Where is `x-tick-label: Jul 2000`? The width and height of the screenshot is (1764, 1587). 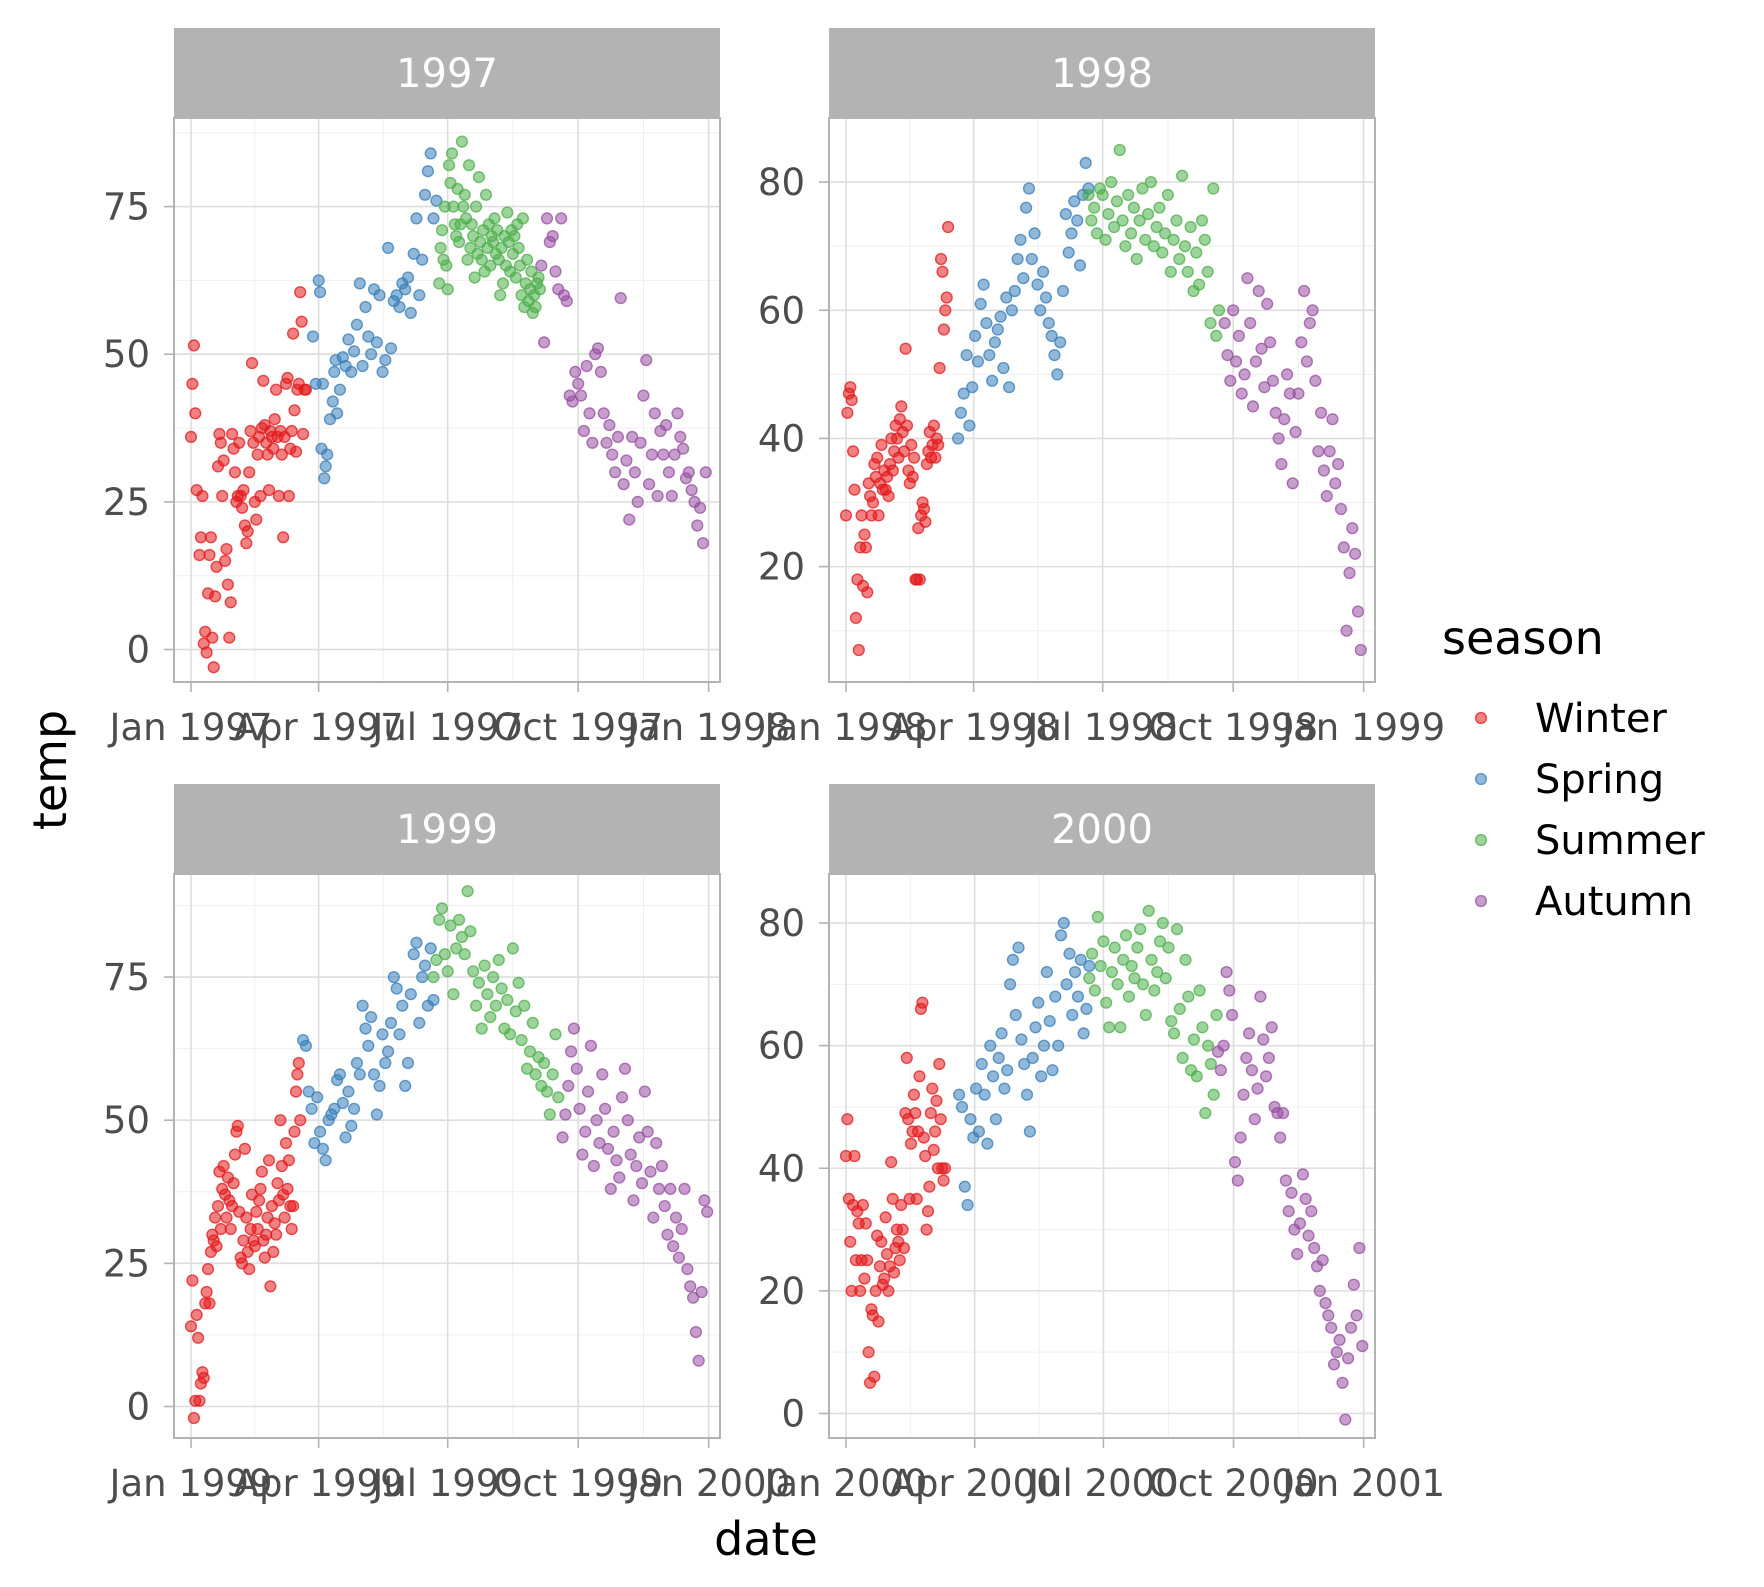 x-tick-label: Jul 2000 is located at coordinates (1102, 1483).